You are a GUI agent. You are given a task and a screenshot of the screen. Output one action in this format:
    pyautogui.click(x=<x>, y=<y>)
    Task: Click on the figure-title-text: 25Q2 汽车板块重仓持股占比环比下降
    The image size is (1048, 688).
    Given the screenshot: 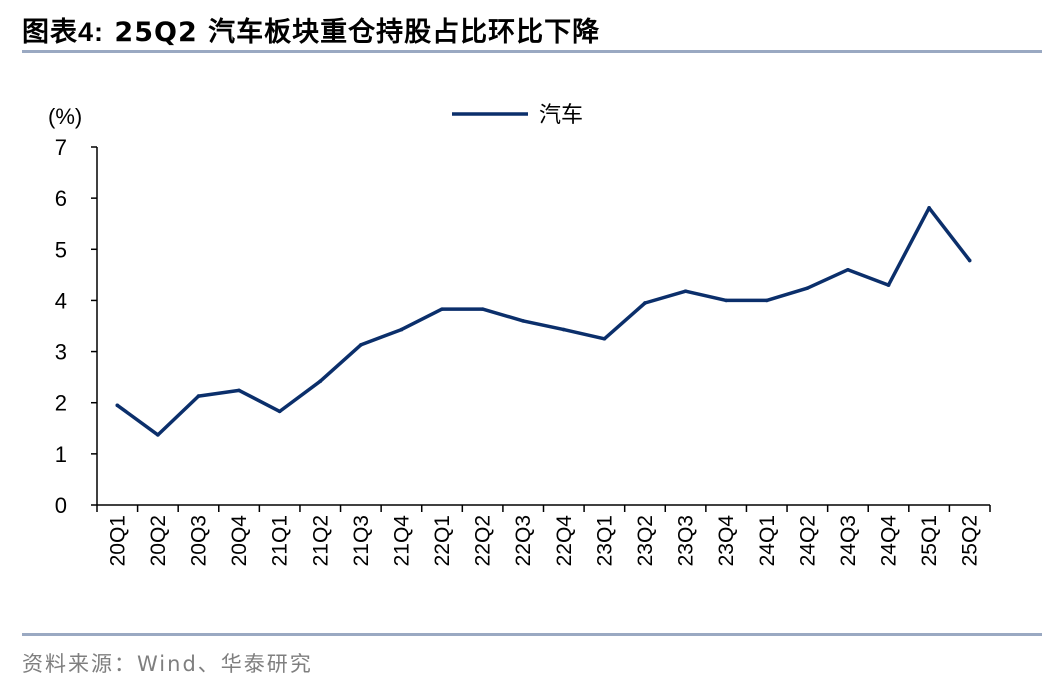 What is the action you would take?
    pyautogui.click(x=357, y=32)
    